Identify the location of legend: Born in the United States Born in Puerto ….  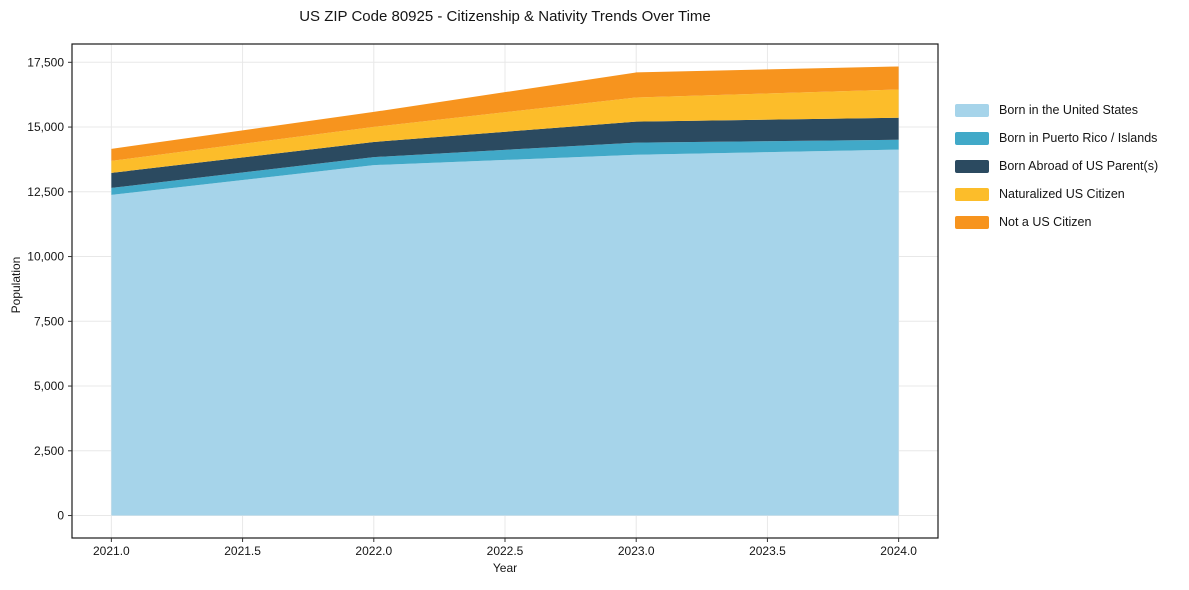
(1056, 166).